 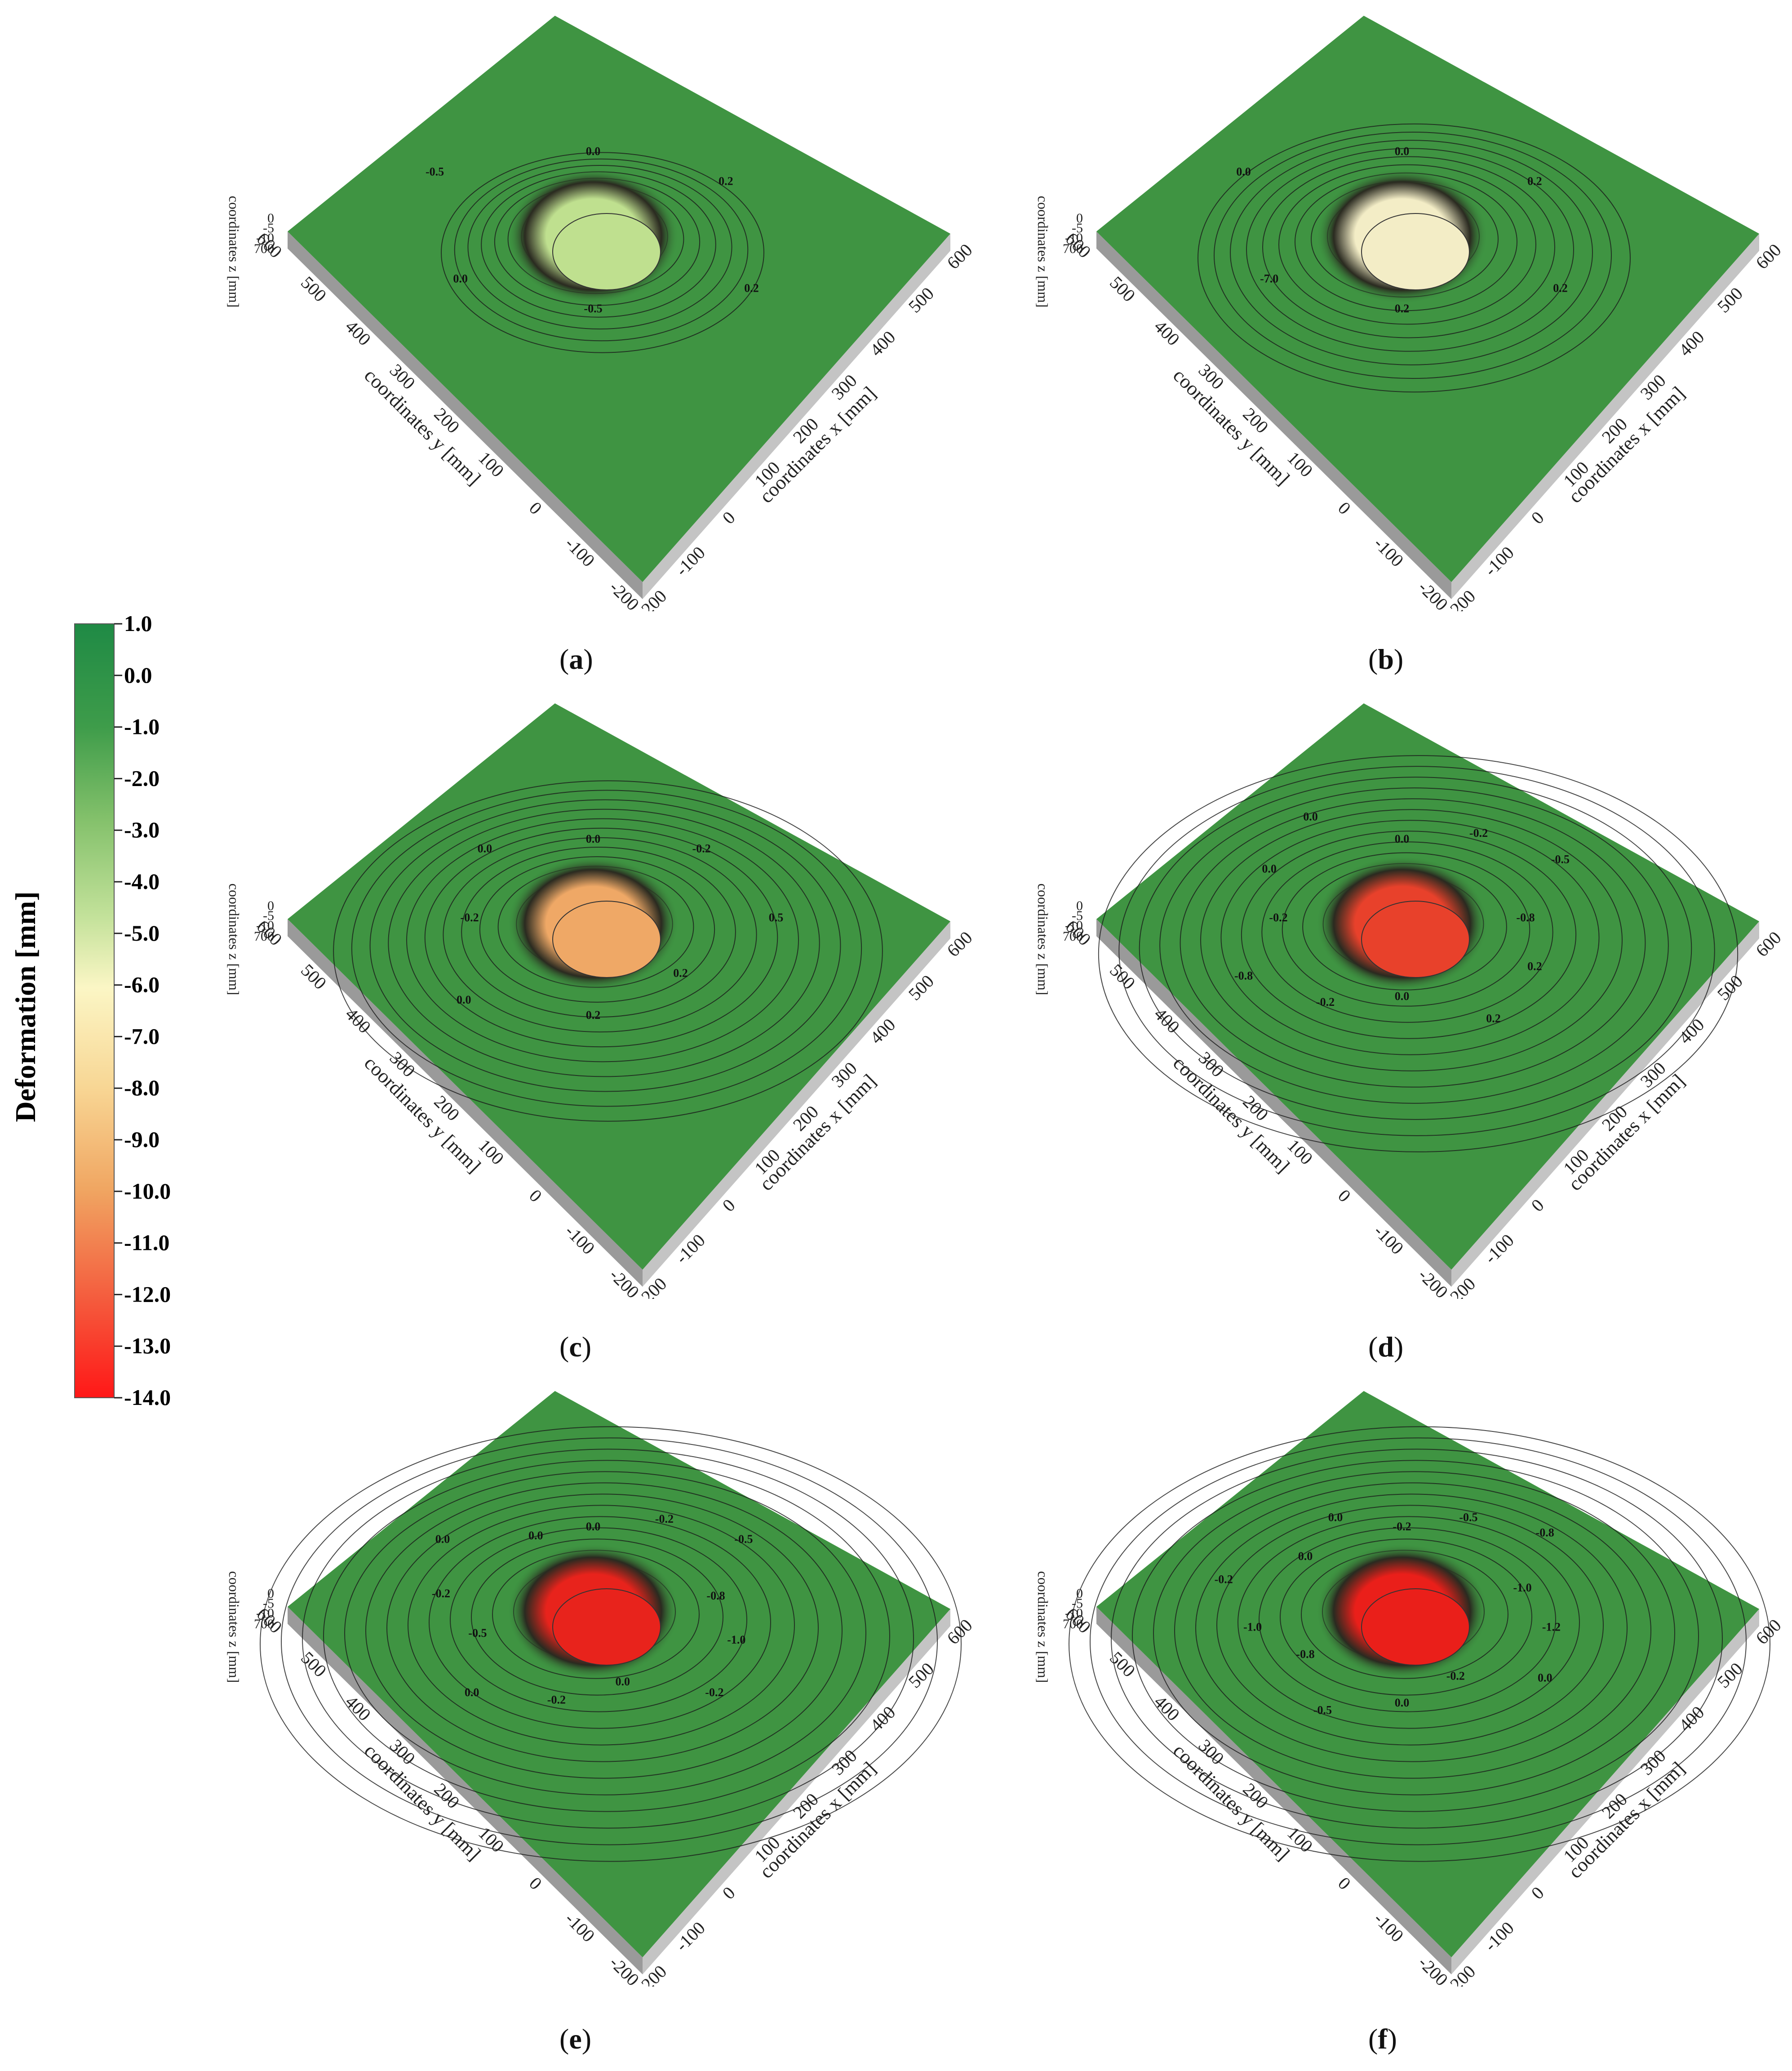 What do you see at coordinates (94, 1010) in the screenshot?
I see `colorbar-gradient` at bounding box center [94, 1010].